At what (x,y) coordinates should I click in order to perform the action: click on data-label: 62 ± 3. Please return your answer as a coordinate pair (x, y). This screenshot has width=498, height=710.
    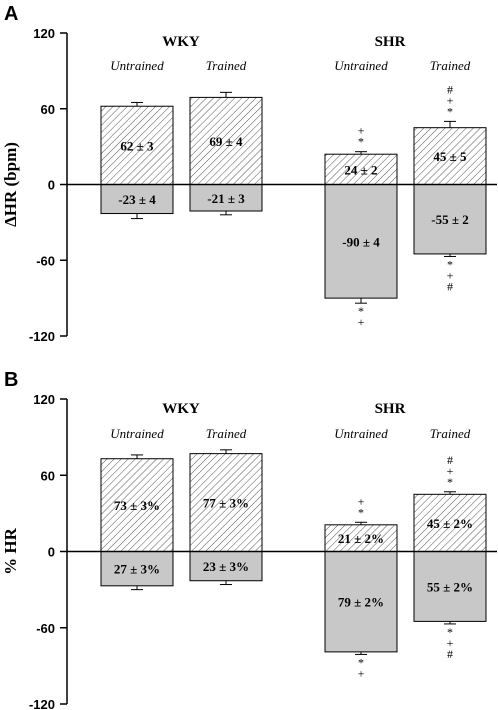
    Looking at the image, I should click on (137, 145).